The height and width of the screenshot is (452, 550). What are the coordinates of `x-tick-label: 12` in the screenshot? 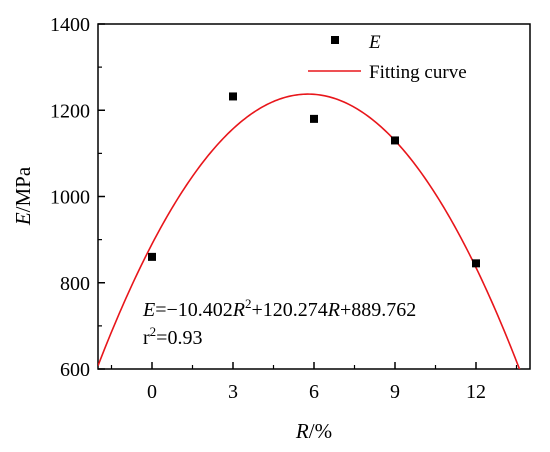 It's located at (476, 392).